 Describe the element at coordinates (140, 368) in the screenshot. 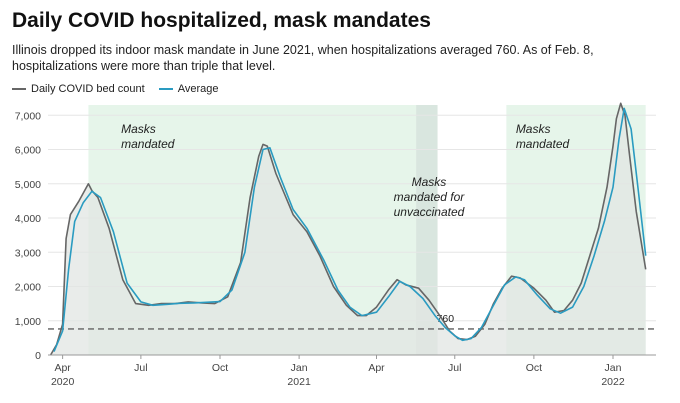

I see `x-tick-label-1: Jul` at that location.